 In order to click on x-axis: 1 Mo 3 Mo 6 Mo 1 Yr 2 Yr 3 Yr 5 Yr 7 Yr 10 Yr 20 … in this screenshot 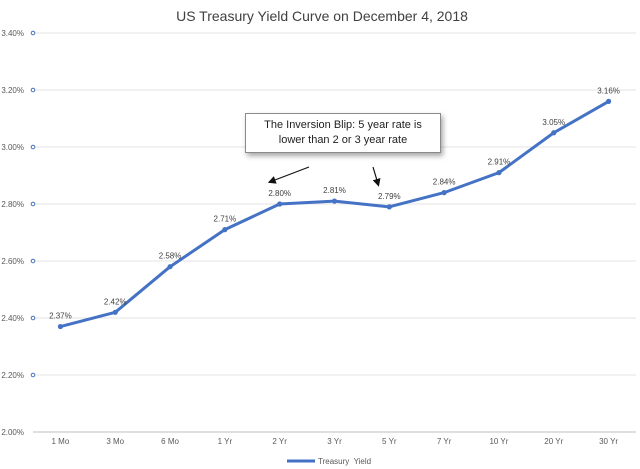, I will do `click(335, 441)`.